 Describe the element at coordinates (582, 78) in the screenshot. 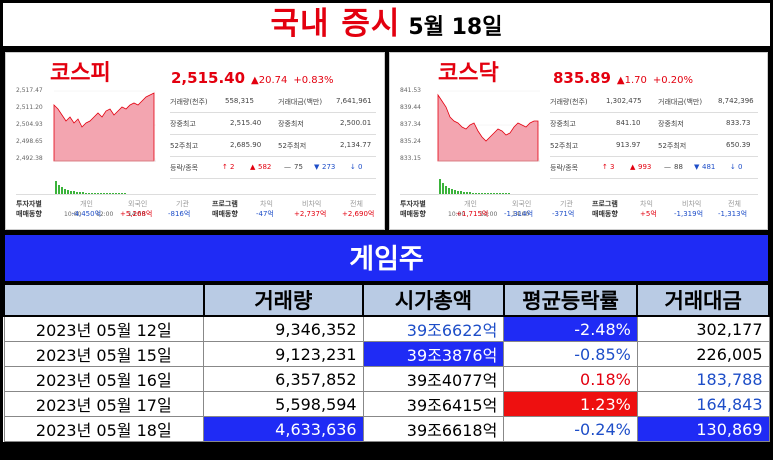

I see `kosdaq-value: 835.89` at that location.